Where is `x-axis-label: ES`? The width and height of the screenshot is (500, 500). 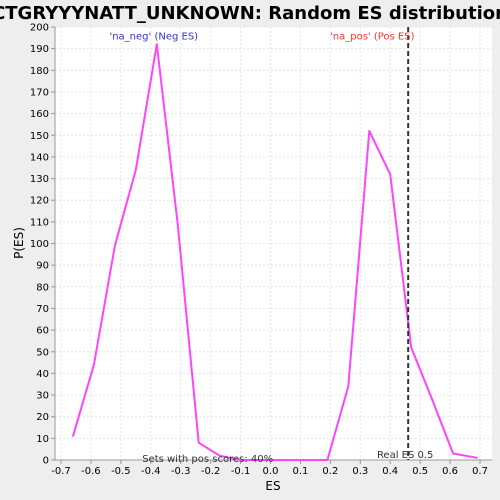
x-axis-label: ES is located at coordinates (272, 486).